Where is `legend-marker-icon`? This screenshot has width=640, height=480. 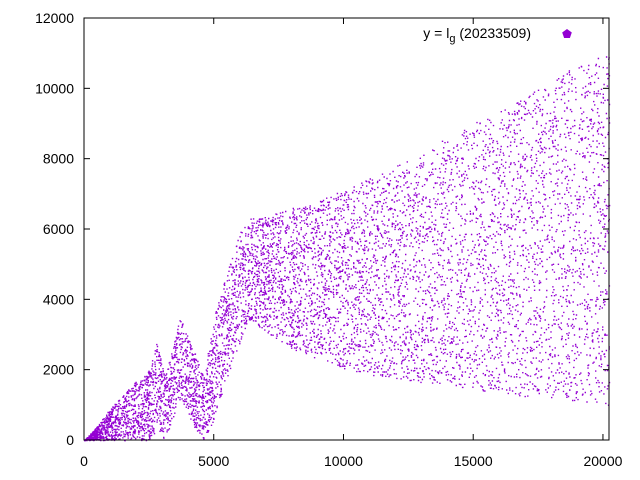
legend-marker-icon is located at coordinates (567, 33).